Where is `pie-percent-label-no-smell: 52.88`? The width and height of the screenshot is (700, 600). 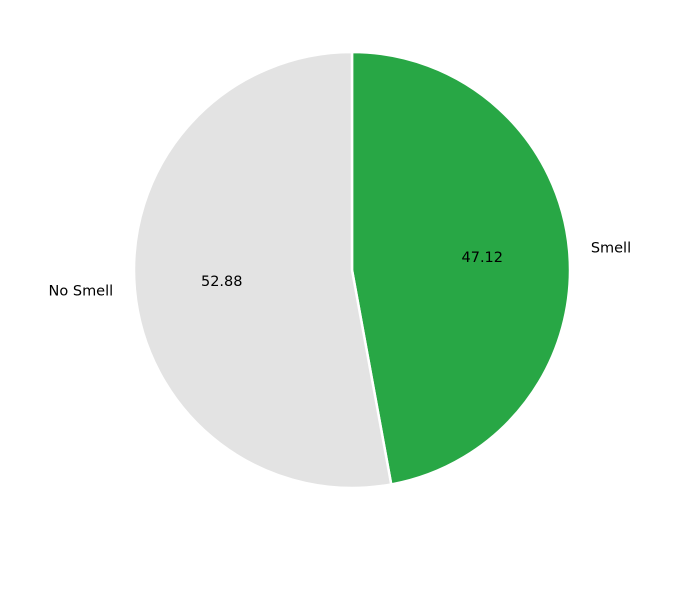
pie-percent-label-no-smell: 52.88 is located at coordinates (222, 282).